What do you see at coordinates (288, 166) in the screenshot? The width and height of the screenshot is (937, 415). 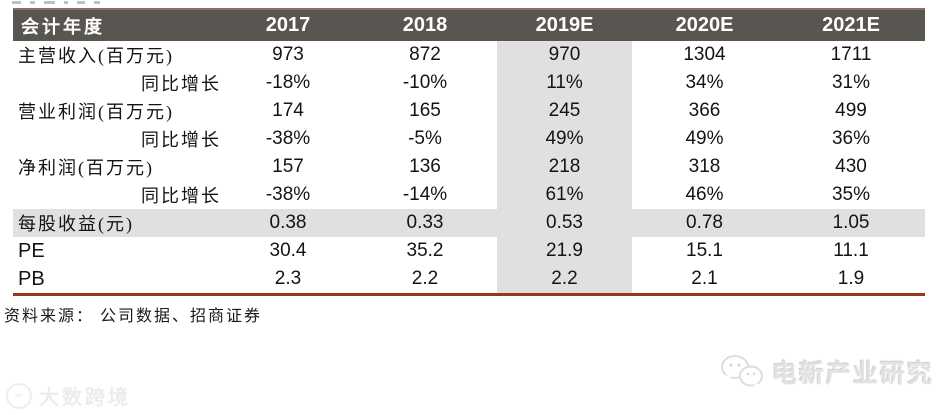 I see `table-cell: 157` at bounding box center [288, 166].